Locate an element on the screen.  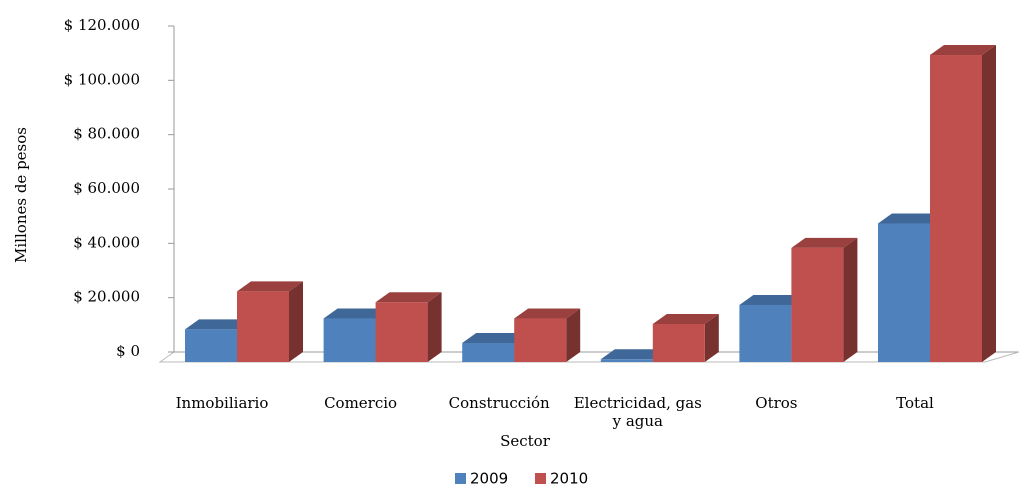
y-tick-label: $ 60.000 is located at coordinates (106, 188).